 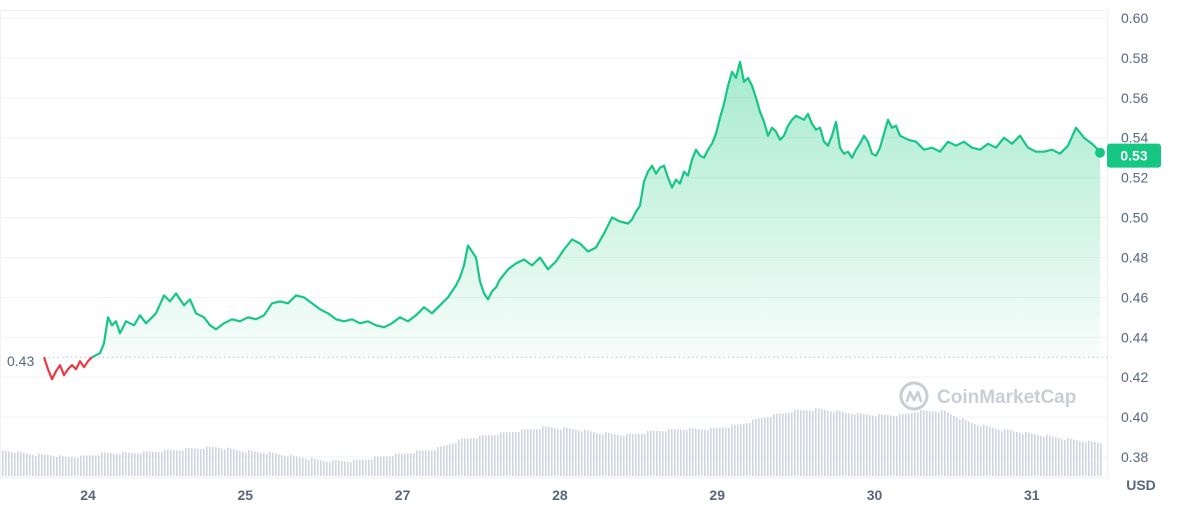 What do you see at coordinates (987, 396) in the screenshot?
I see `watermark: CoinMarketCap` at bounding box center [987, 396].